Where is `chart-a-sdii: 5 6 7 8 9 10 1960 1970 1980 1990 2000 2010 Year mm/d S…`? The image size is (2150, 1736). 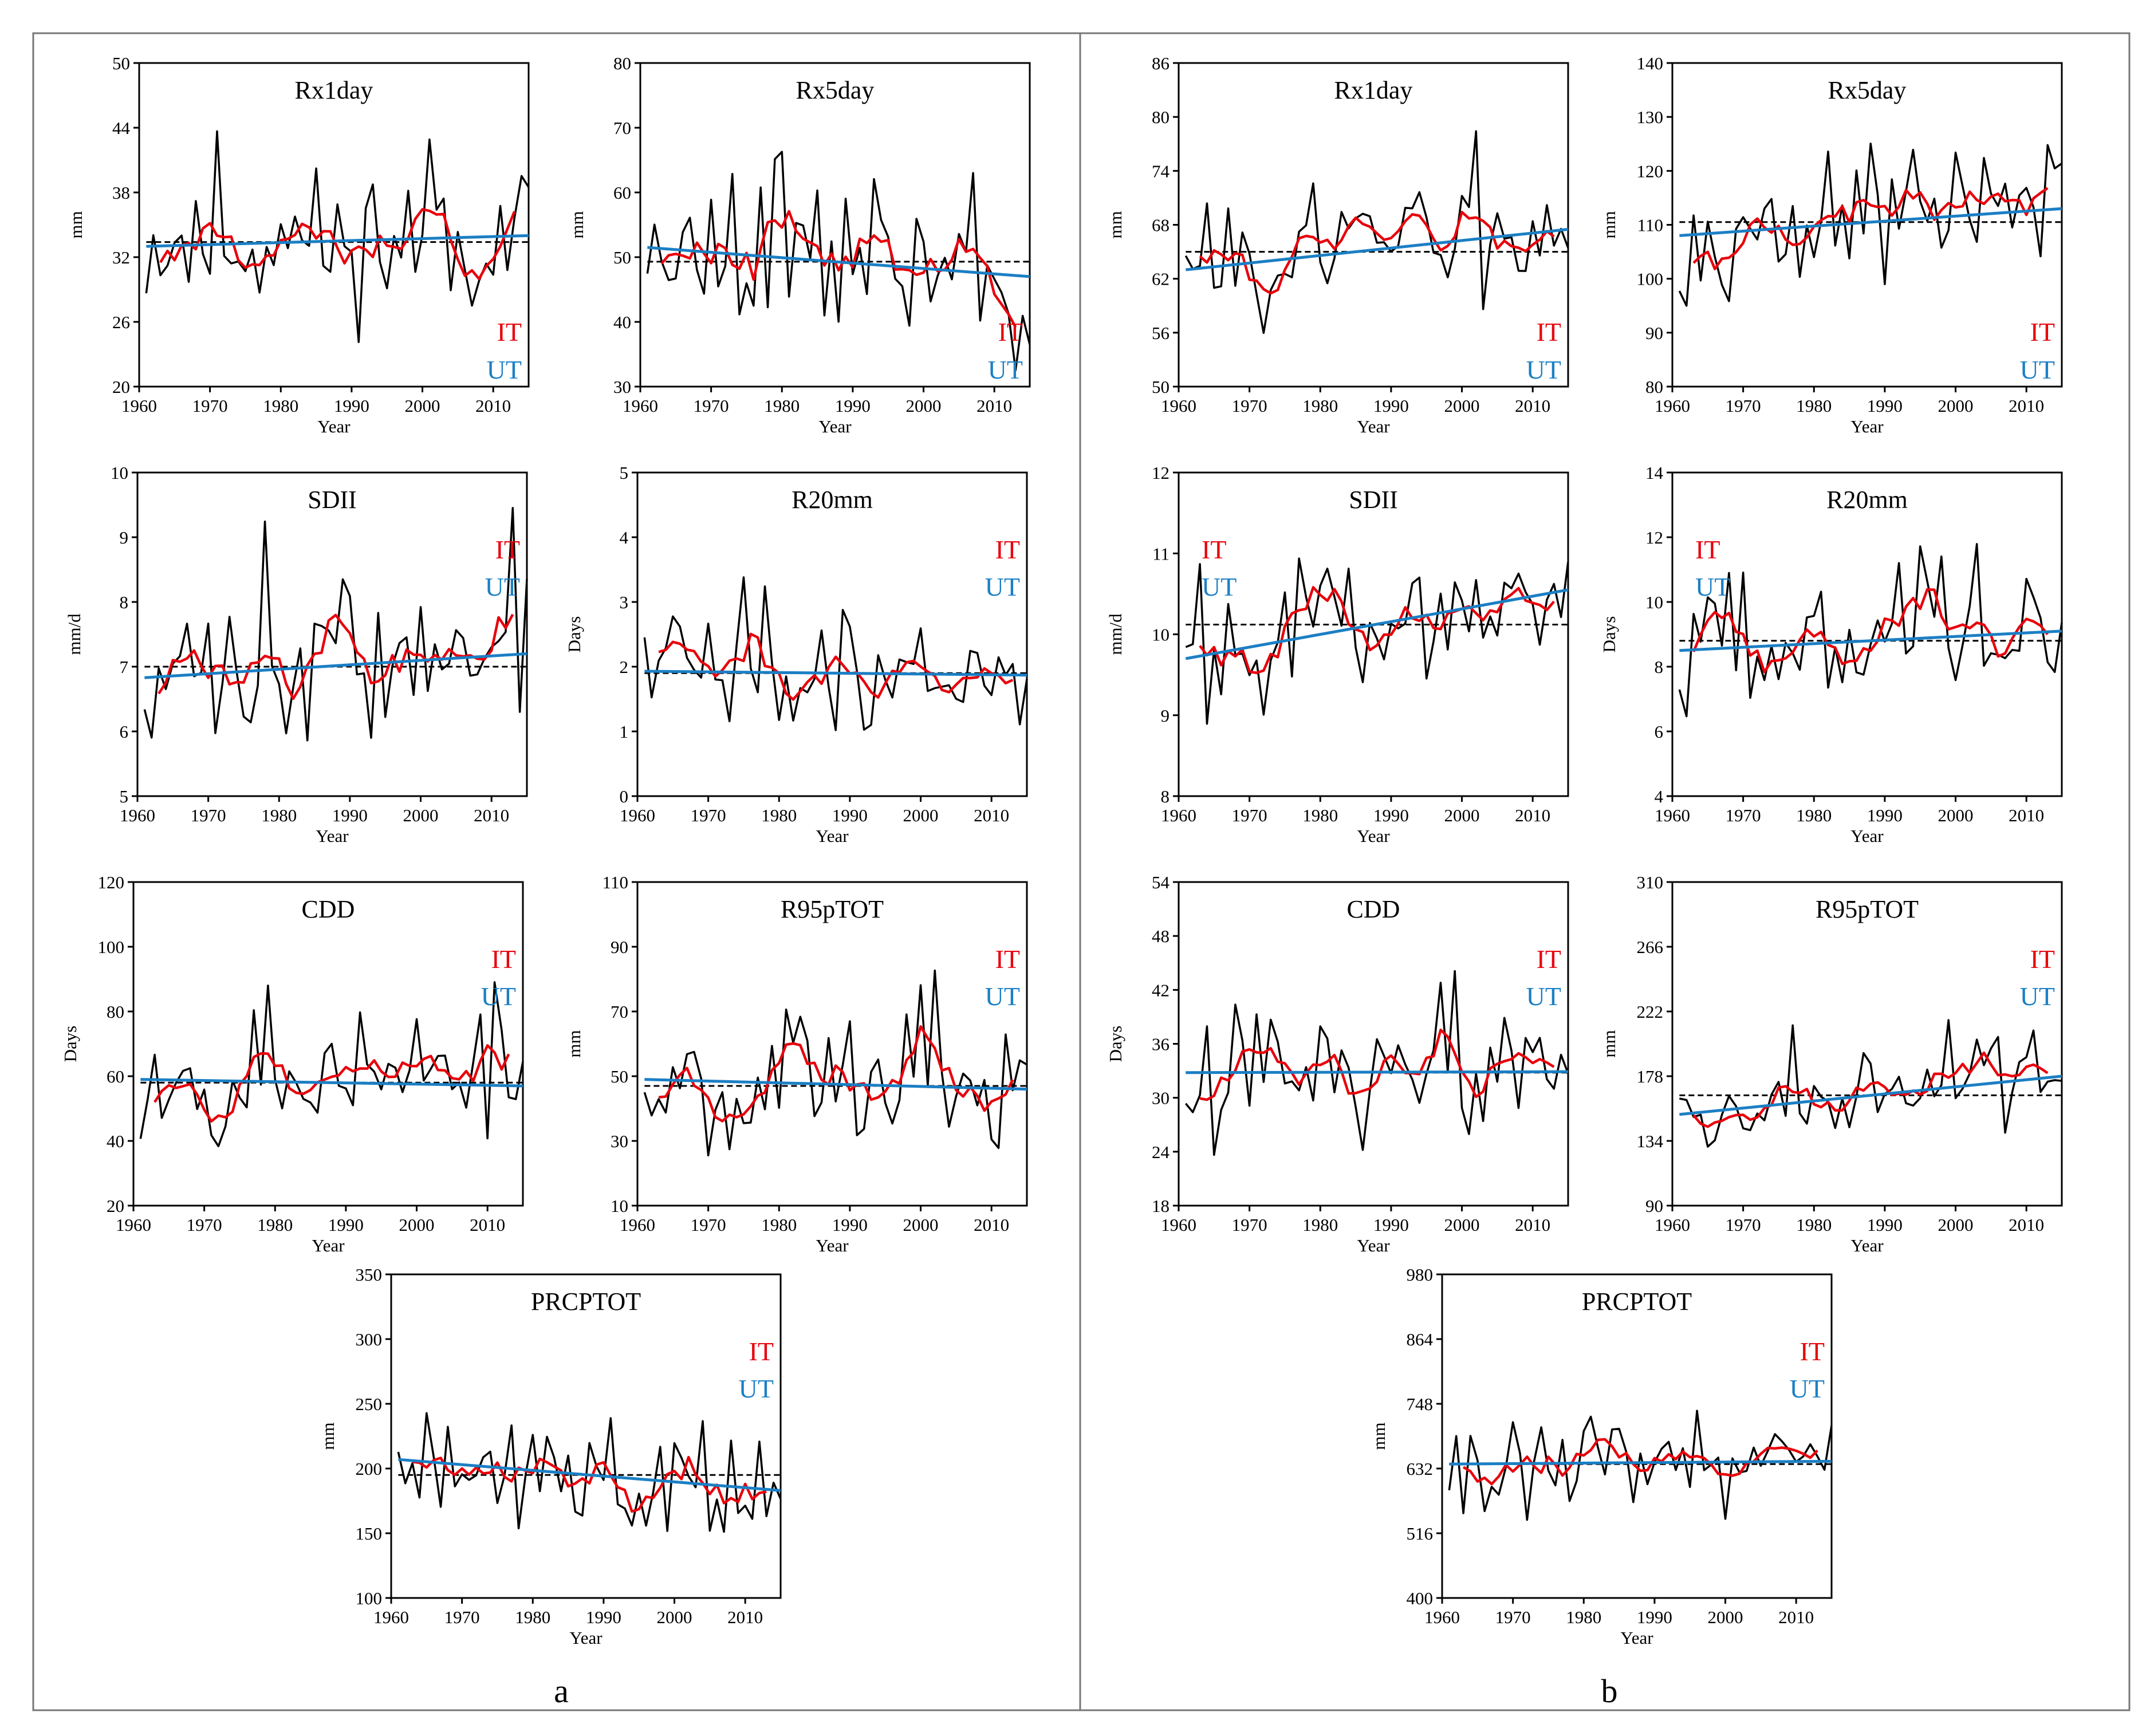
chart-a-sdii: 5 6 7 8 9 10 1960 1970 1980 1990 2000 2010 Year mm/d S… is located at coordinates (296, 654).